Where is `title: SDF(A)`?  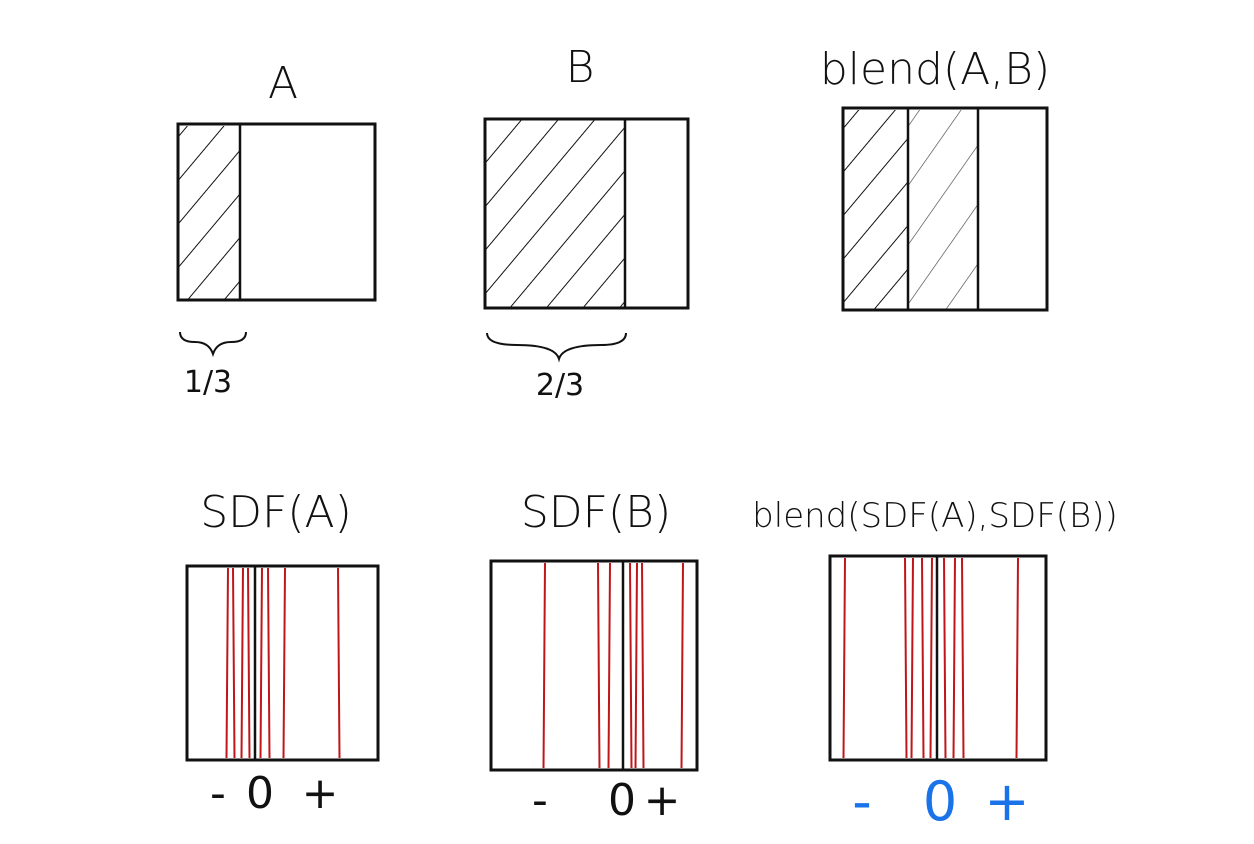
title: SDF(A) is located at coordinates (276, 512).